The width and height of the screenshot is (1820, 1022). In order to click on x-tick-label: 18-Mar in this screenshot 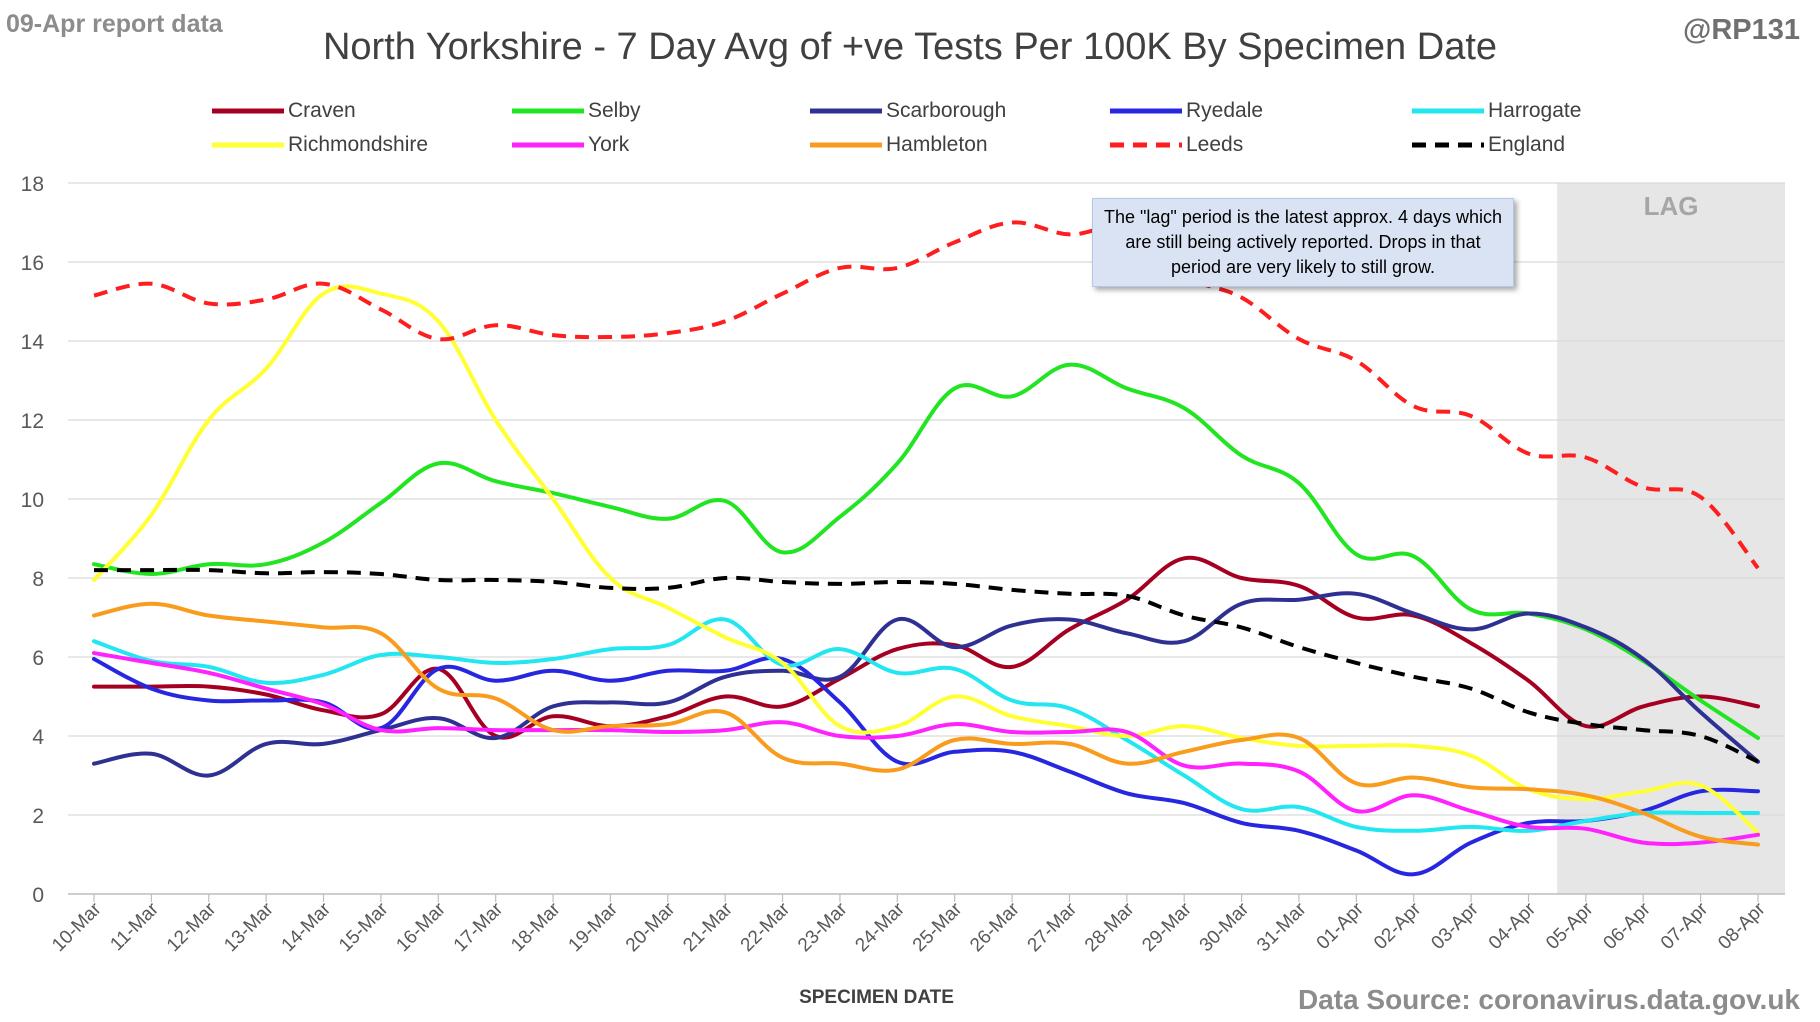, I will do `click(536, 927)`.